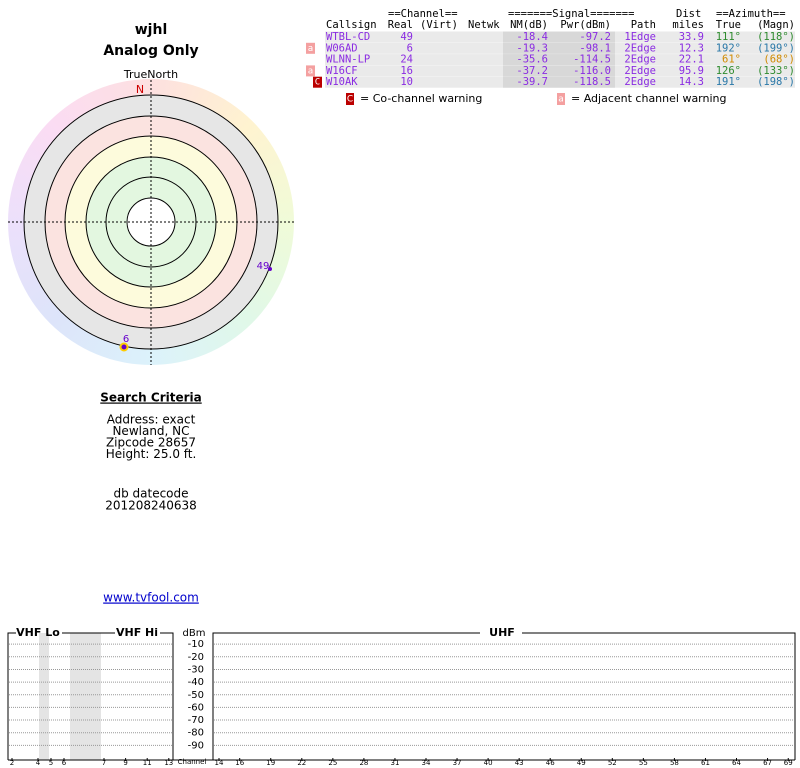  Describe the element at coordinates (502, 632) in the screenshot. I see `band-label: UHF` at that location.